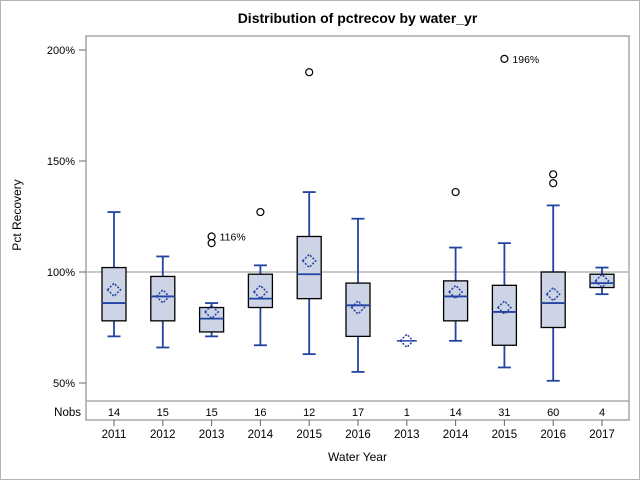  What do you see at coordinates (260, 413) in the screenshot?
I see `nobs-value: 16` at bounding box center [260, 413].